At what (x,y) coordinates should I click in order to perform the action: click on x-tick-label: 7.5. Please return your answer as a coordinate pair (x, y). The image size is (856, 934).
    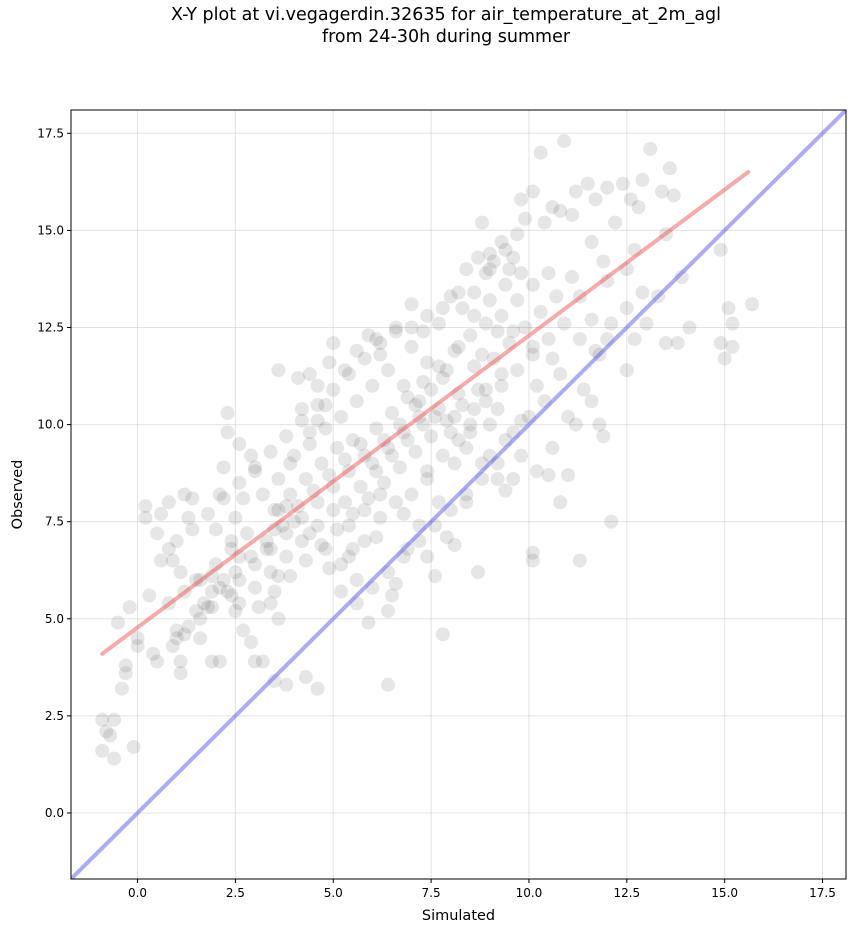
    Looking at the image, I should click on (431, 893).